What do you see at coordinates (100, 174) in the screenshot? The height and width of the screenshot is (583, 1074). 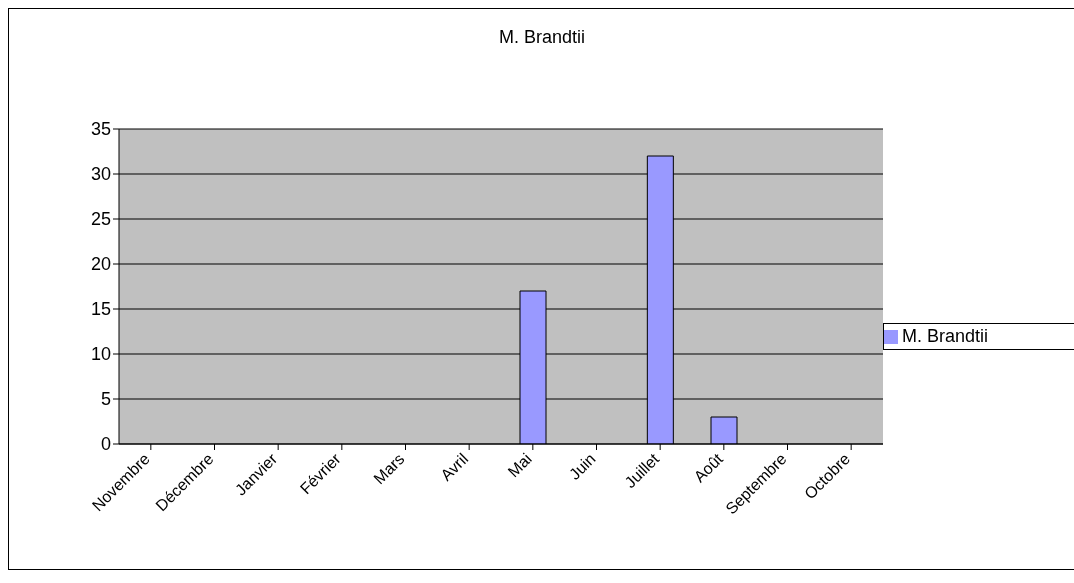 I see `y-tick-label: 30` at bounding box center [100, 174].